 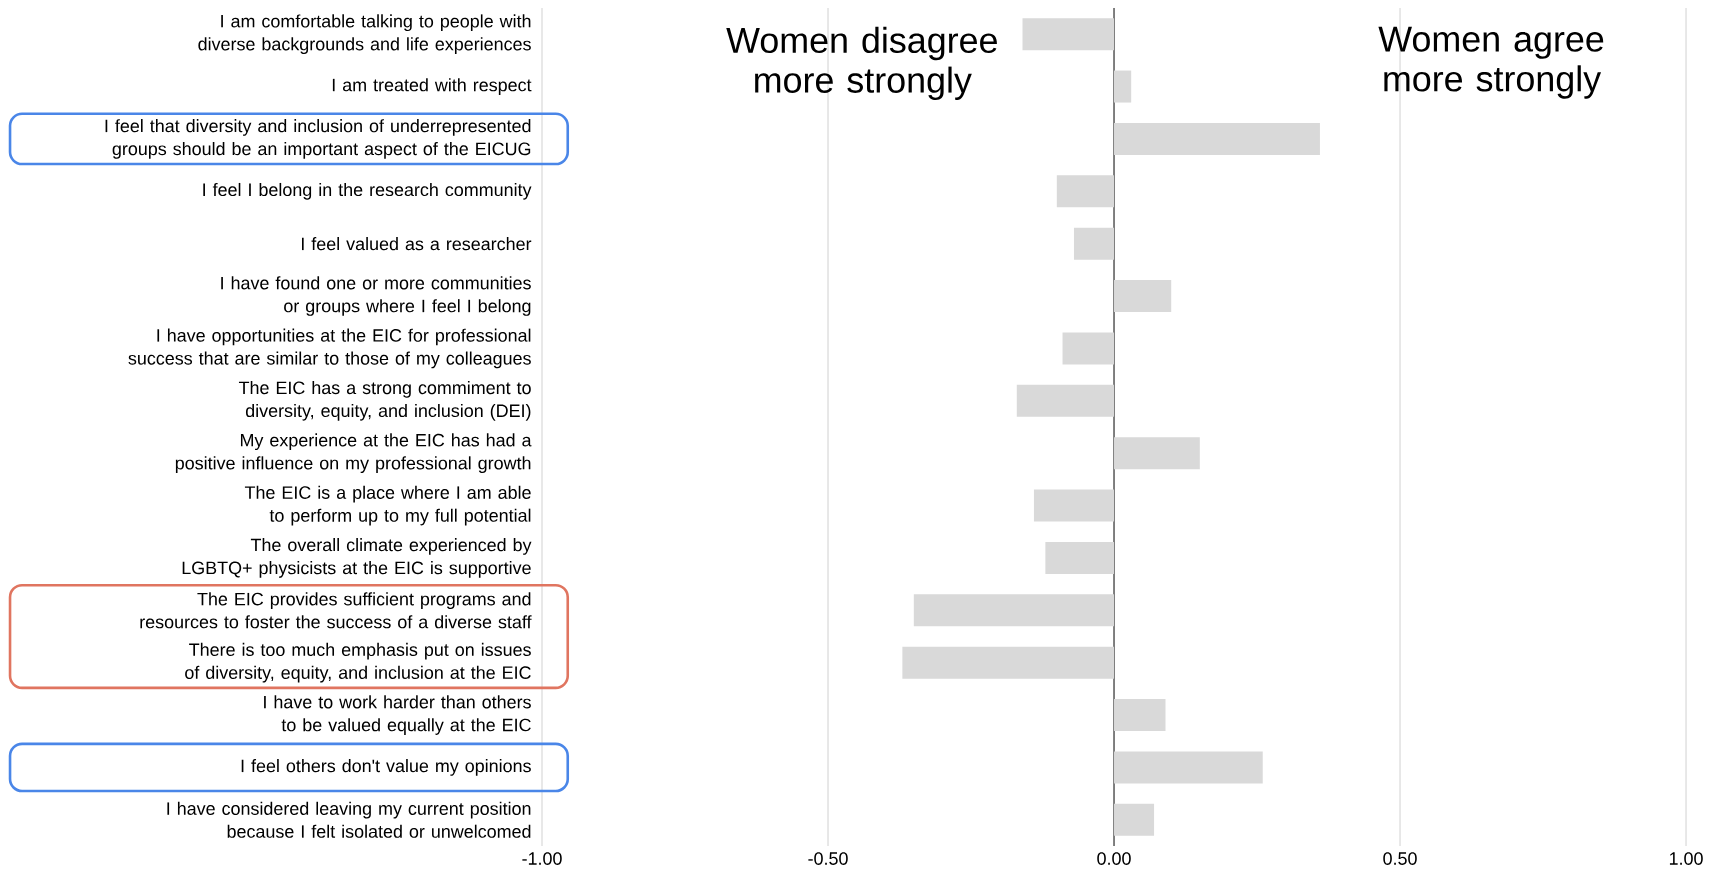 What do you see at coordinates (349, 819) in the screenshot?
I see `y-tick-label: I have considered leaving my current position because I felt isolated or unwelcomed` at bounding box center [349, 819].